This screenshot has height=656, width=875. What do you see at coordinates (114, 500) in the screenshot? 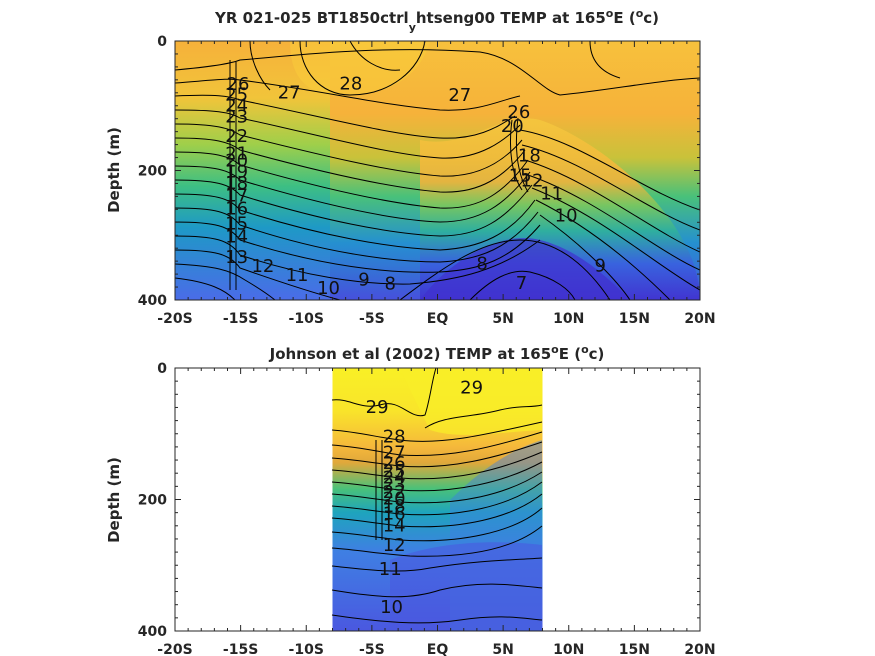
I see `bottom-y-axis-label: Depth (m)` at bounding box center [114, 500].